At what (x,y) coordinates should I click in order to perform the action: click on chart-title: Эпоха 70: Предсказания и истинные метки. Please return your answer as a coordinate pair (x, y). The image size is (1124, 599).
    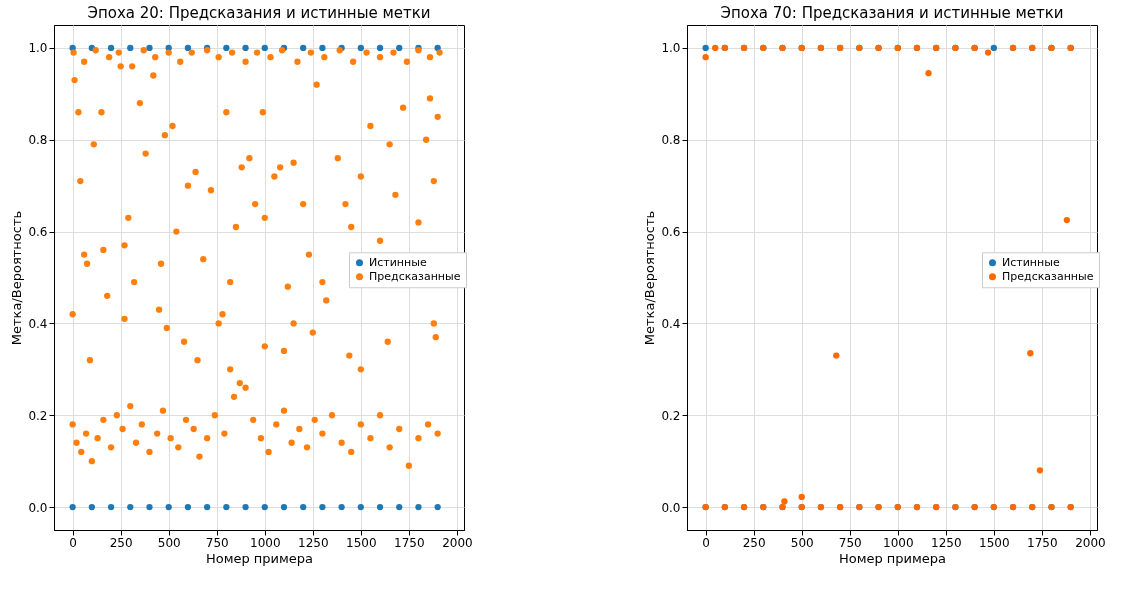
    Looking at the image, I should click on (892, 13).